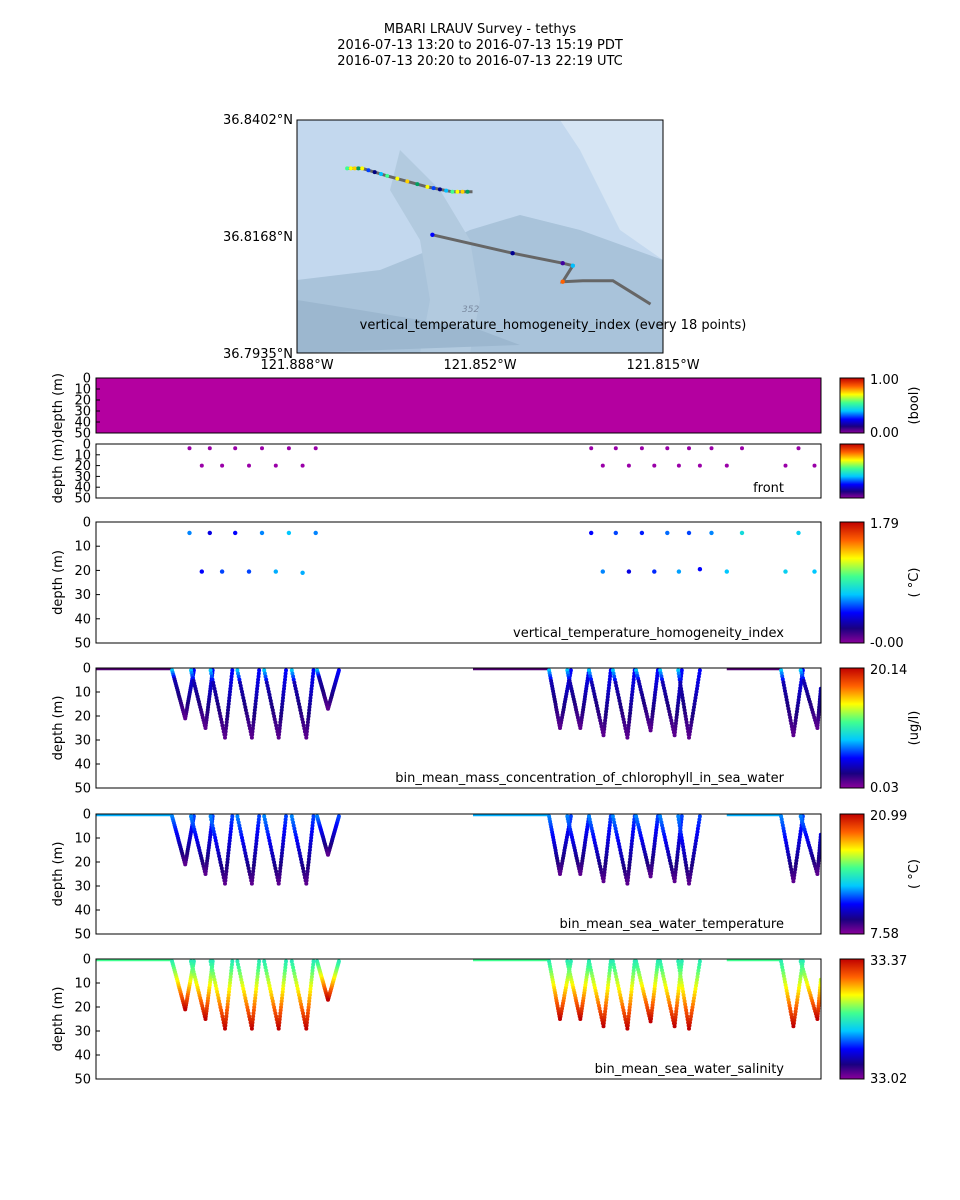 This screenshot has height=1200, width=960. I want to click on panel-plot-area, so click(458, 471).